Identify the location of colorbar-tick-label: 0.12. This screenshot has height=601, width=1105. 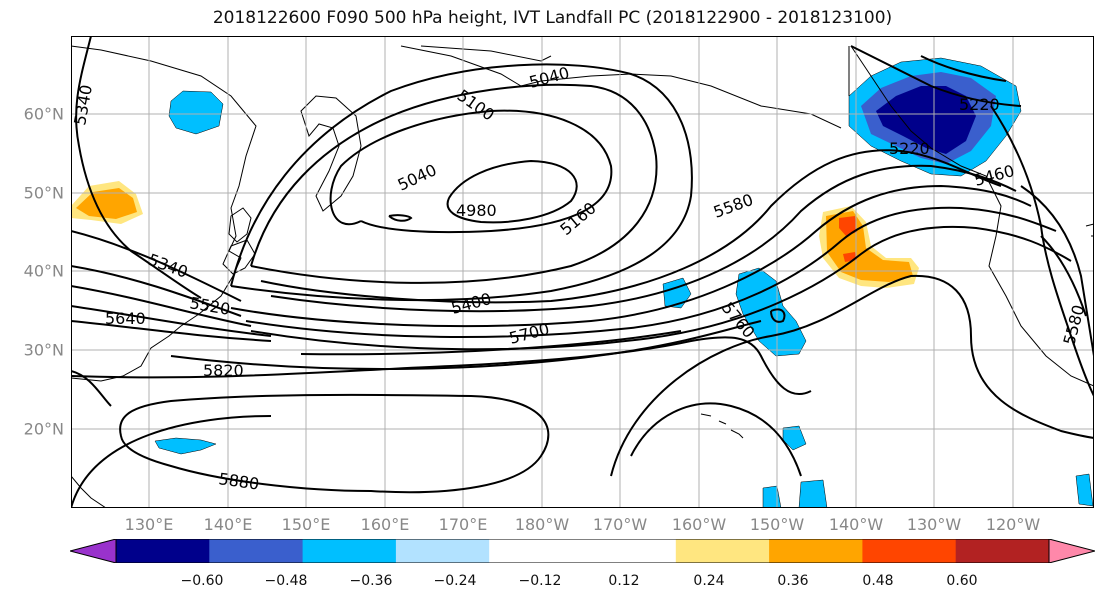
(624, 581).